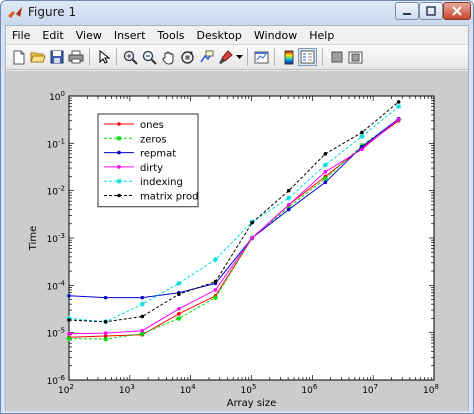 The width and height of the screenshot is (474, 414). I want to click on show-plot-tools-button, so click(355, 57).